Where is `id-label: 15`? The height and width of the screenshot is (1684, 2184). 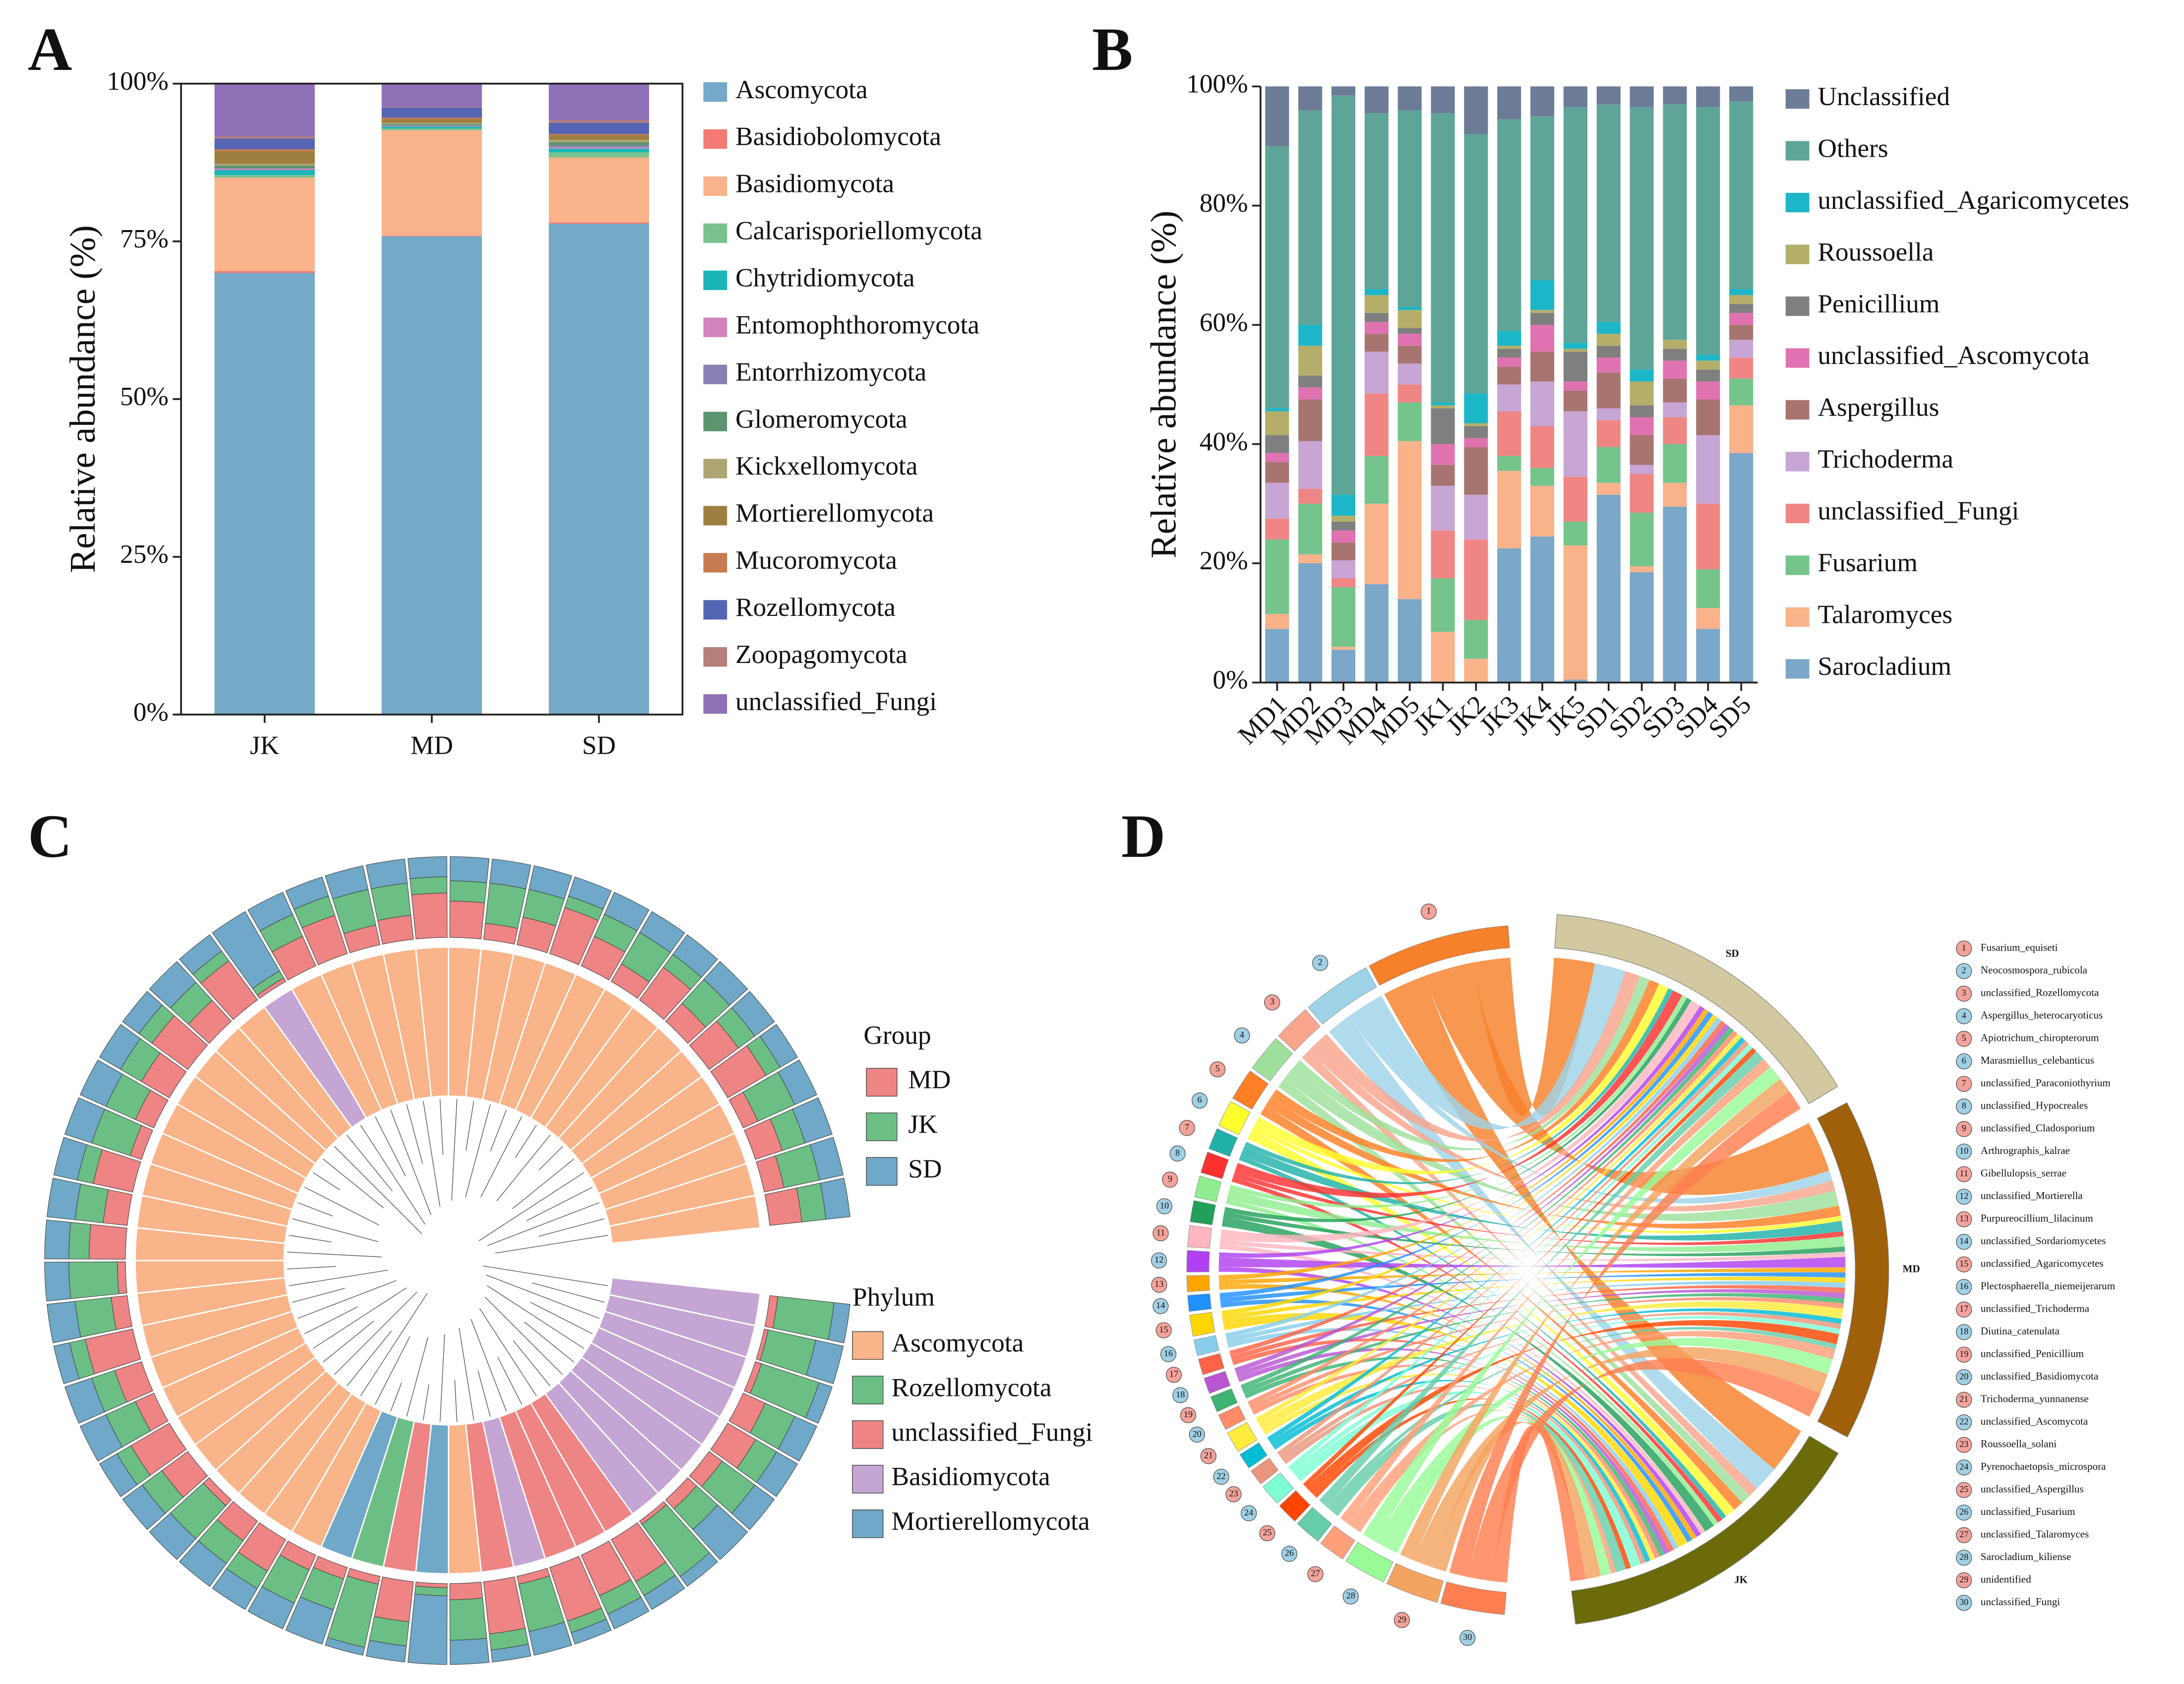 id-label: 15 is located at coordinates (1163, 1329).